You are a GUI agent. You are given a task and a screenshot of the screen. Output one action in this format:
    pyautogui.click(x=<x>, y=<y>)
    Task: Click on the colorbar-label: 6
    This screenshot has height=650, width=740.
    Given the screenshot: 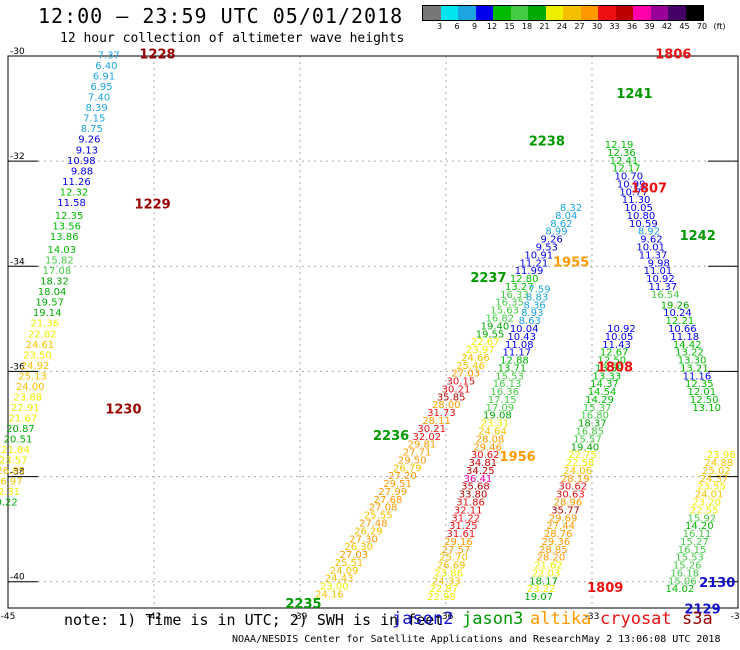 What is the action you would take?
    pyautogui.click(x=457, y=26)
    